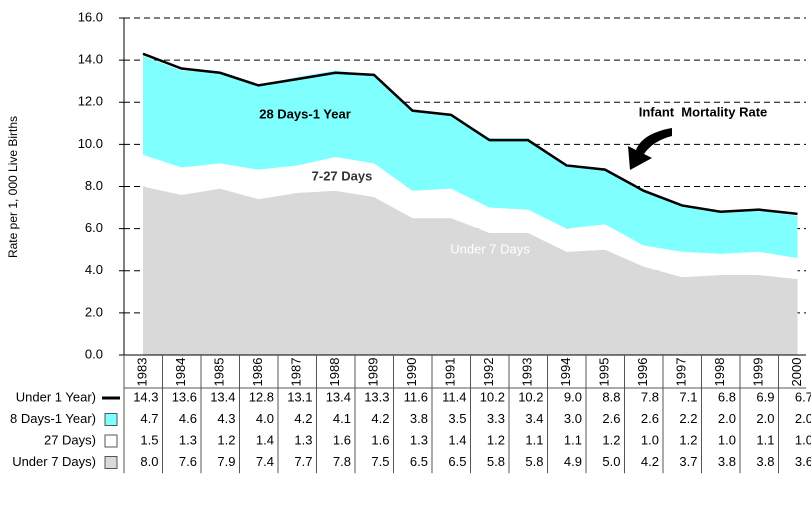  I want to click on table-value: 4.1, so click(342, 418).